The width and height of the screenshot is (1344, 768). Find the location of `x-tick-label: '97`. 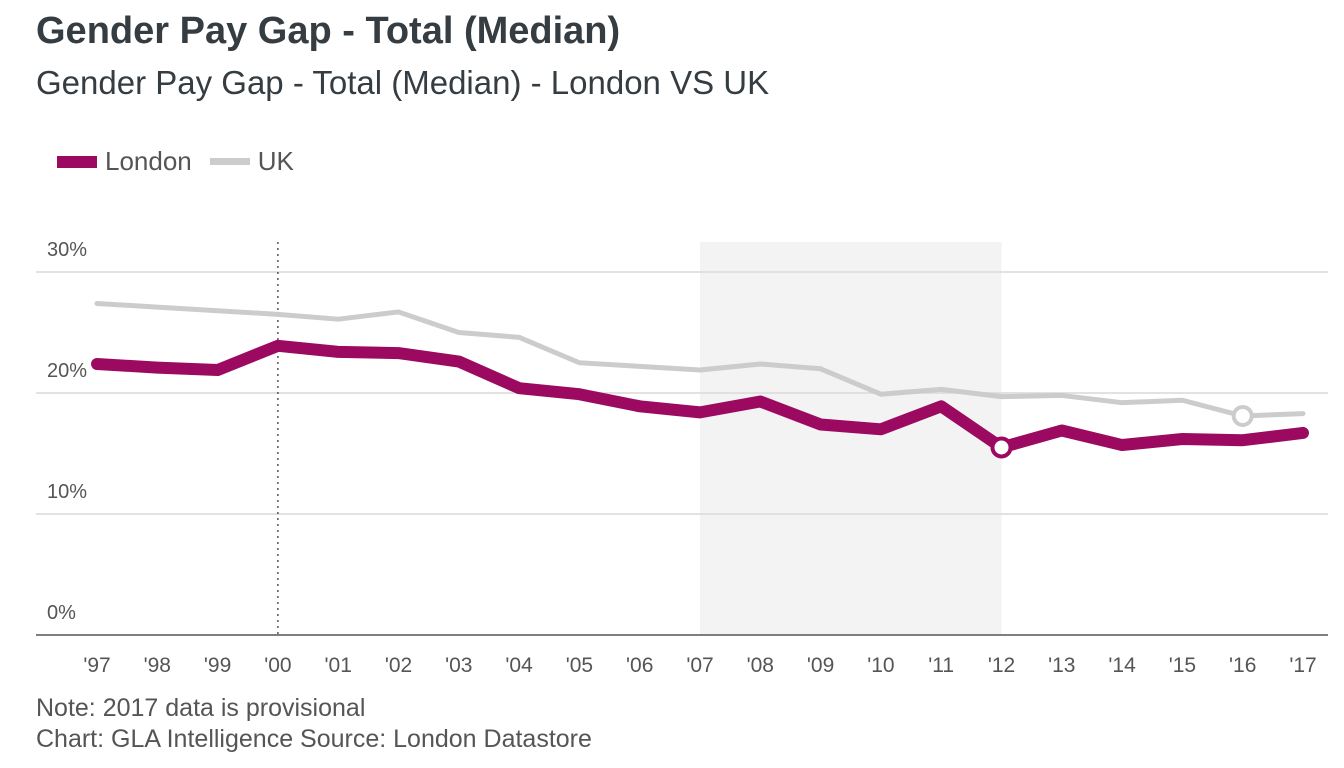

x-tick-label: '97 is located at coordinates (96, 665).